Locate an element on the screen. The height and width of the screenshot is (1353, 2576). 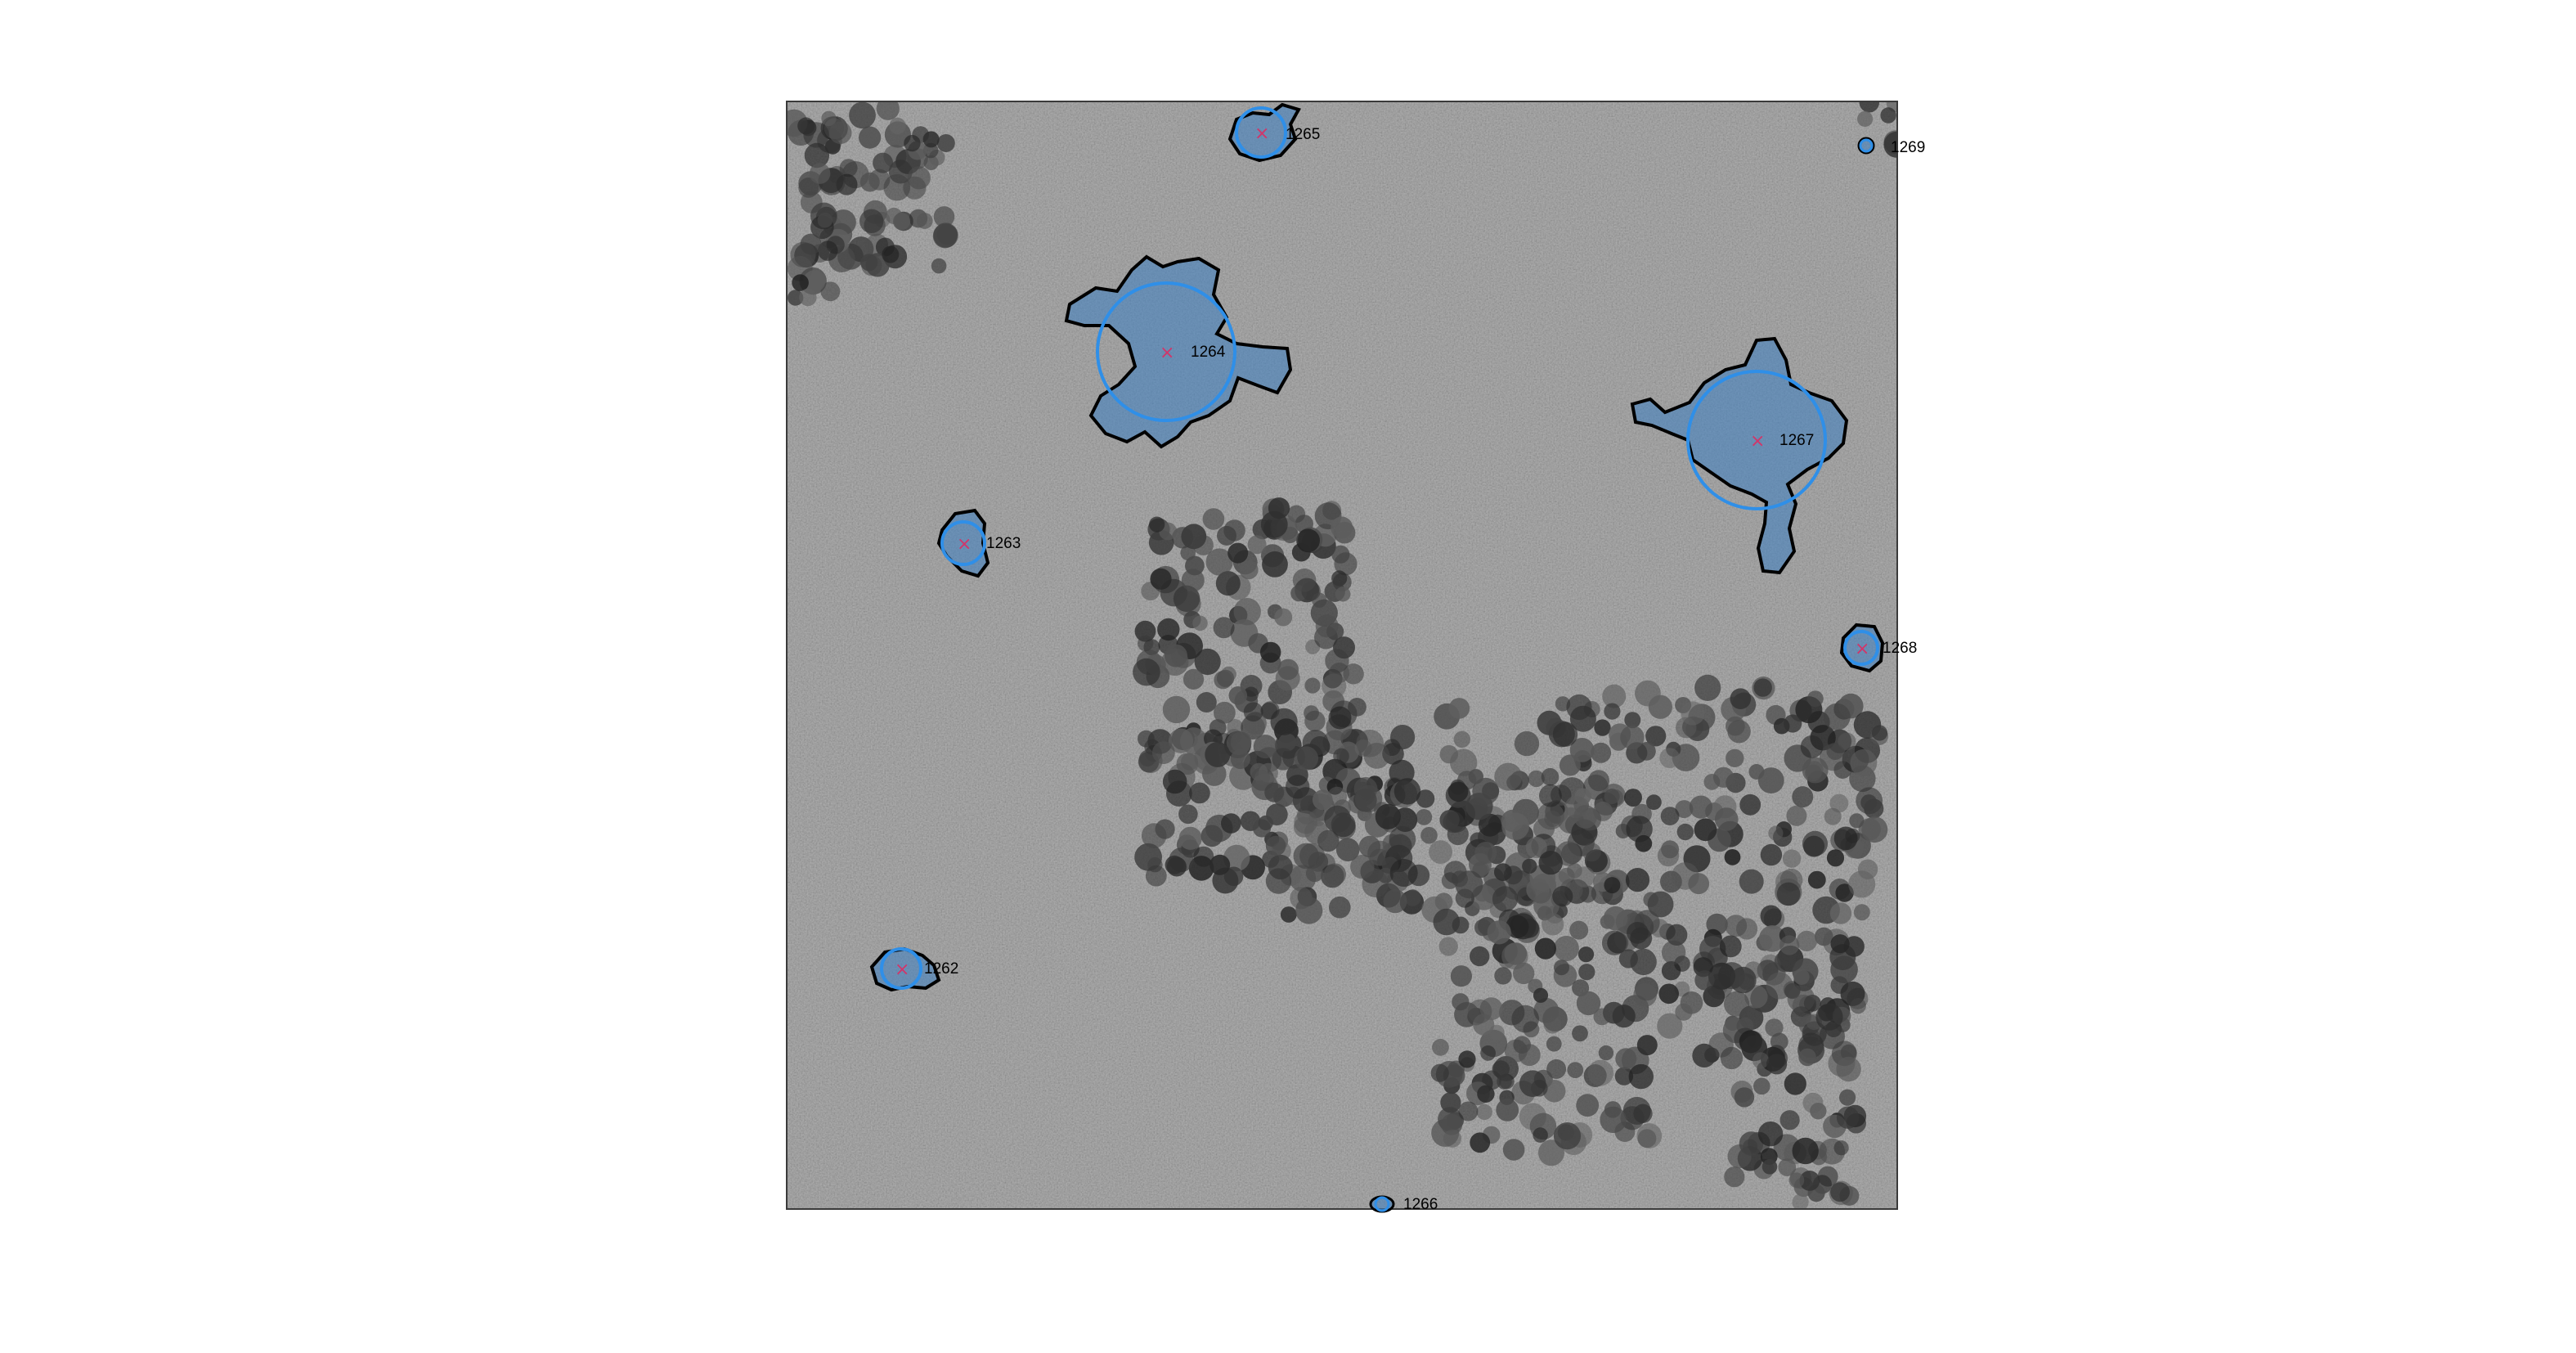
aggregate-1269: 1269 is located at coordinates (1891, 146).